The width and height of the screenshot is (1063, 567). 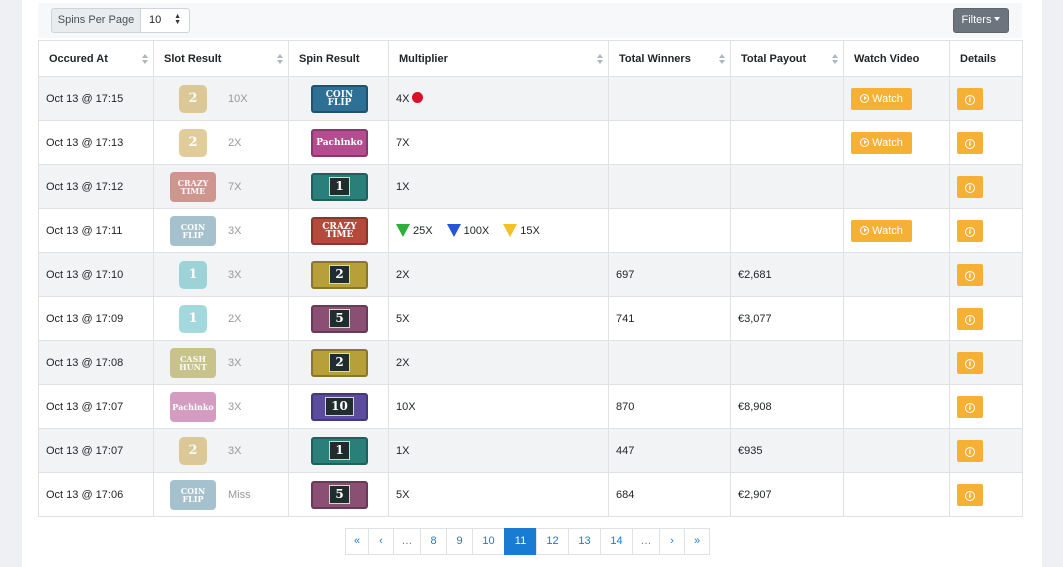 I want to click on spin-result-cell: 5, so click(x=338, y=318).